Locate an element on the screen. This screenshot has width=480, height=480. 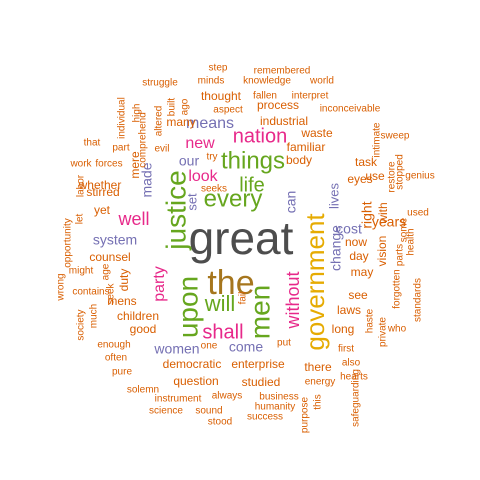
word-opportunity: opportunity is located at coordinates (68, 242).